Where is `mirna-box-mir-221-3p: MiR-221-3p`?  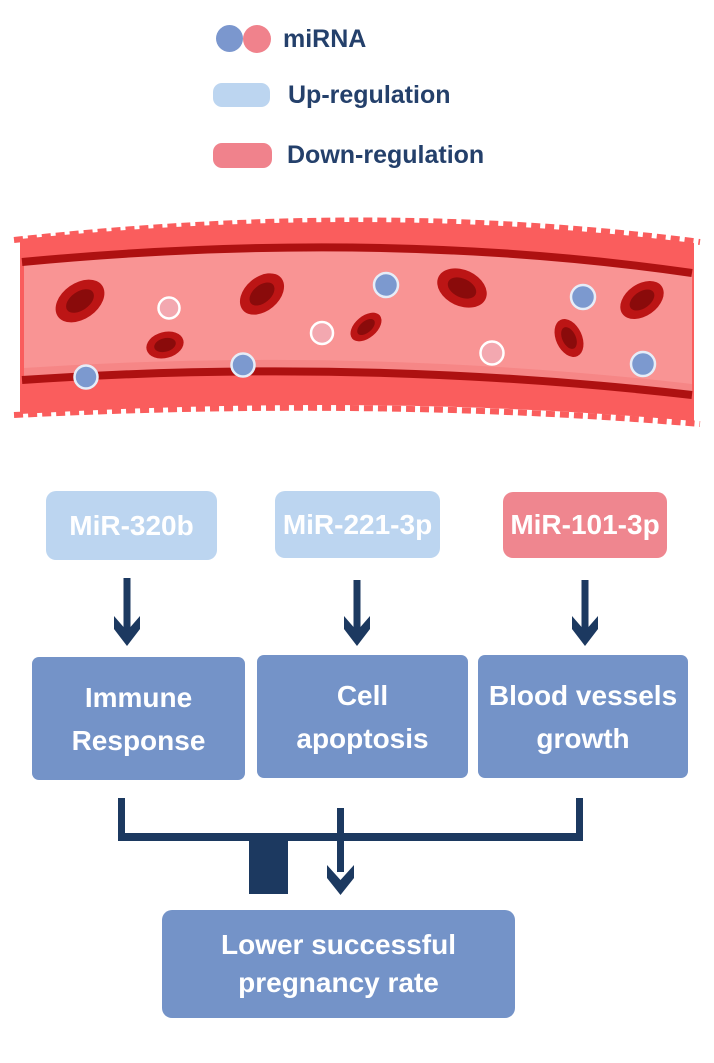 mirna-box-mir-221-3p: MiR-221-3p is located at coordinates (357, 524).